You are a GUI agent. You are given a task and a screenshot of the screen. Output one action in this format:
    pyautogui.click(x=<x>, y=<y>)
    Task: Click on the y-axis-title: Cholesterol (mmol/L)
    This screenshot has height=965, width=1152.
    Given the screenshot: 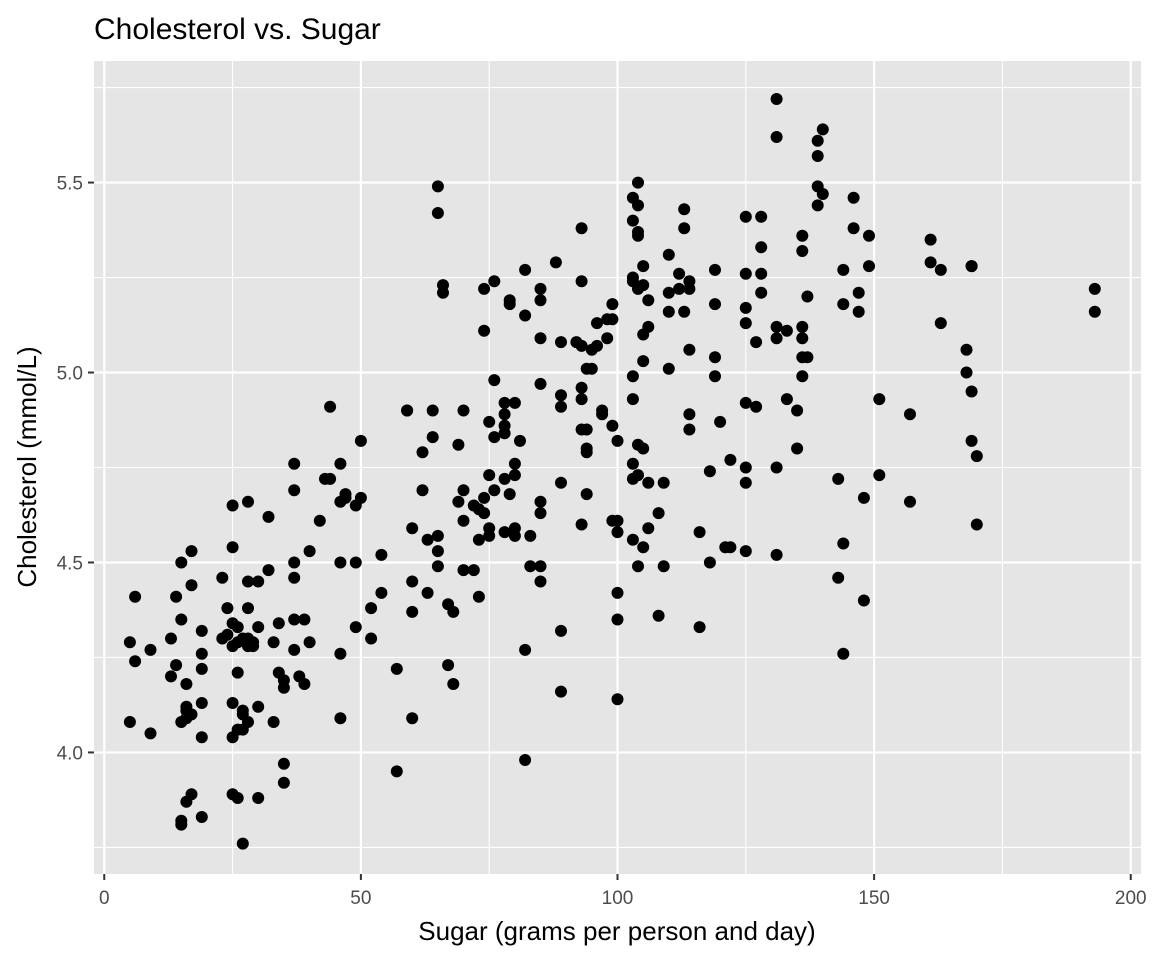 What is the action you would take?
    pyautogui.click(x=27, y=466)
    